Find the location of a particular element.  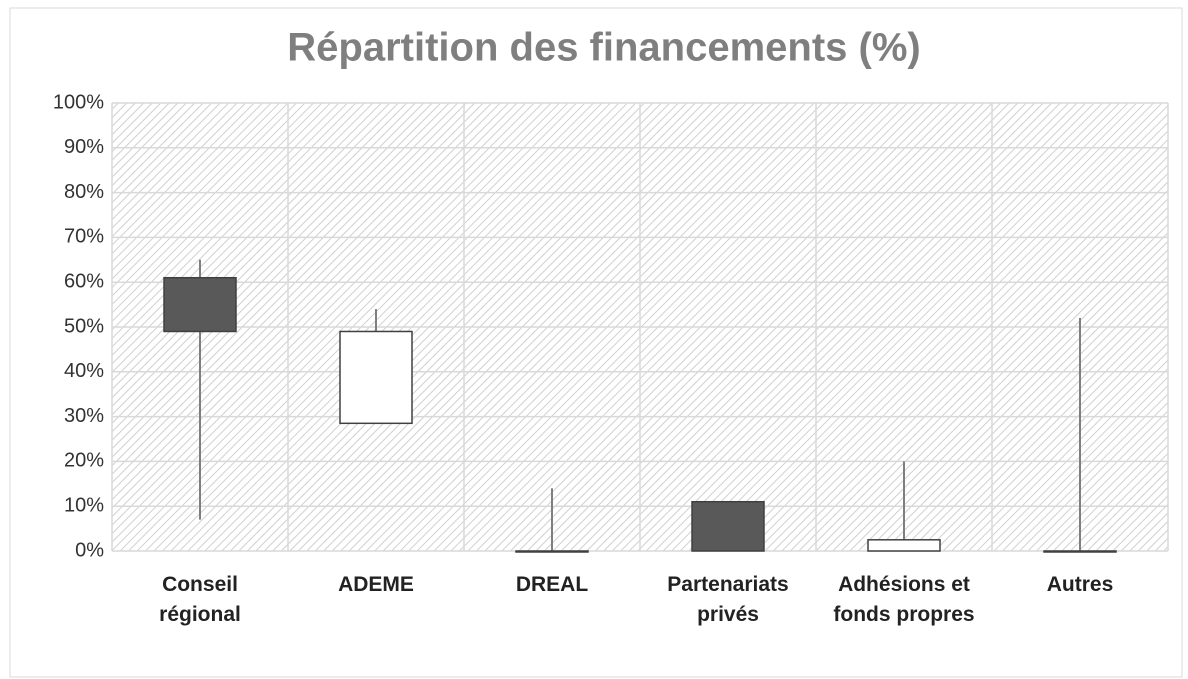

y-tick-label: 80% is located at coordinates (84, 192).